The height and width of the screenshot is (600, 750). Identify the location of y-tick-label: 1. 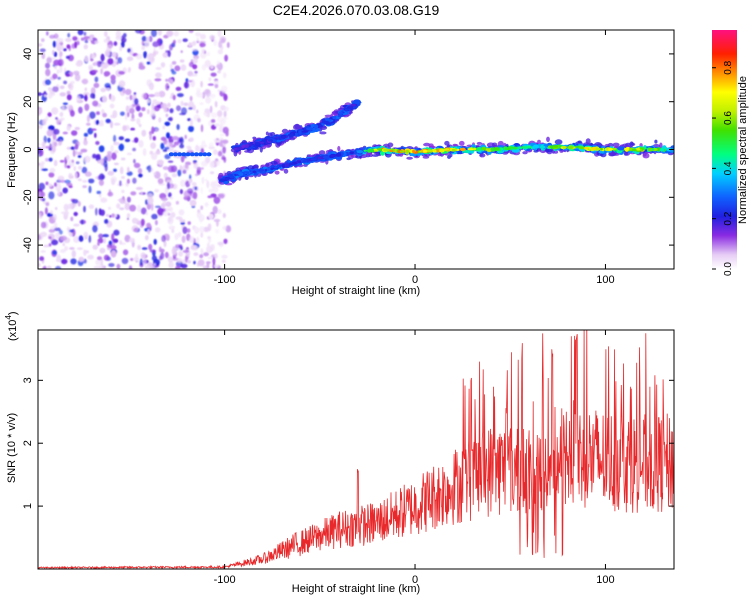
(28, 506).